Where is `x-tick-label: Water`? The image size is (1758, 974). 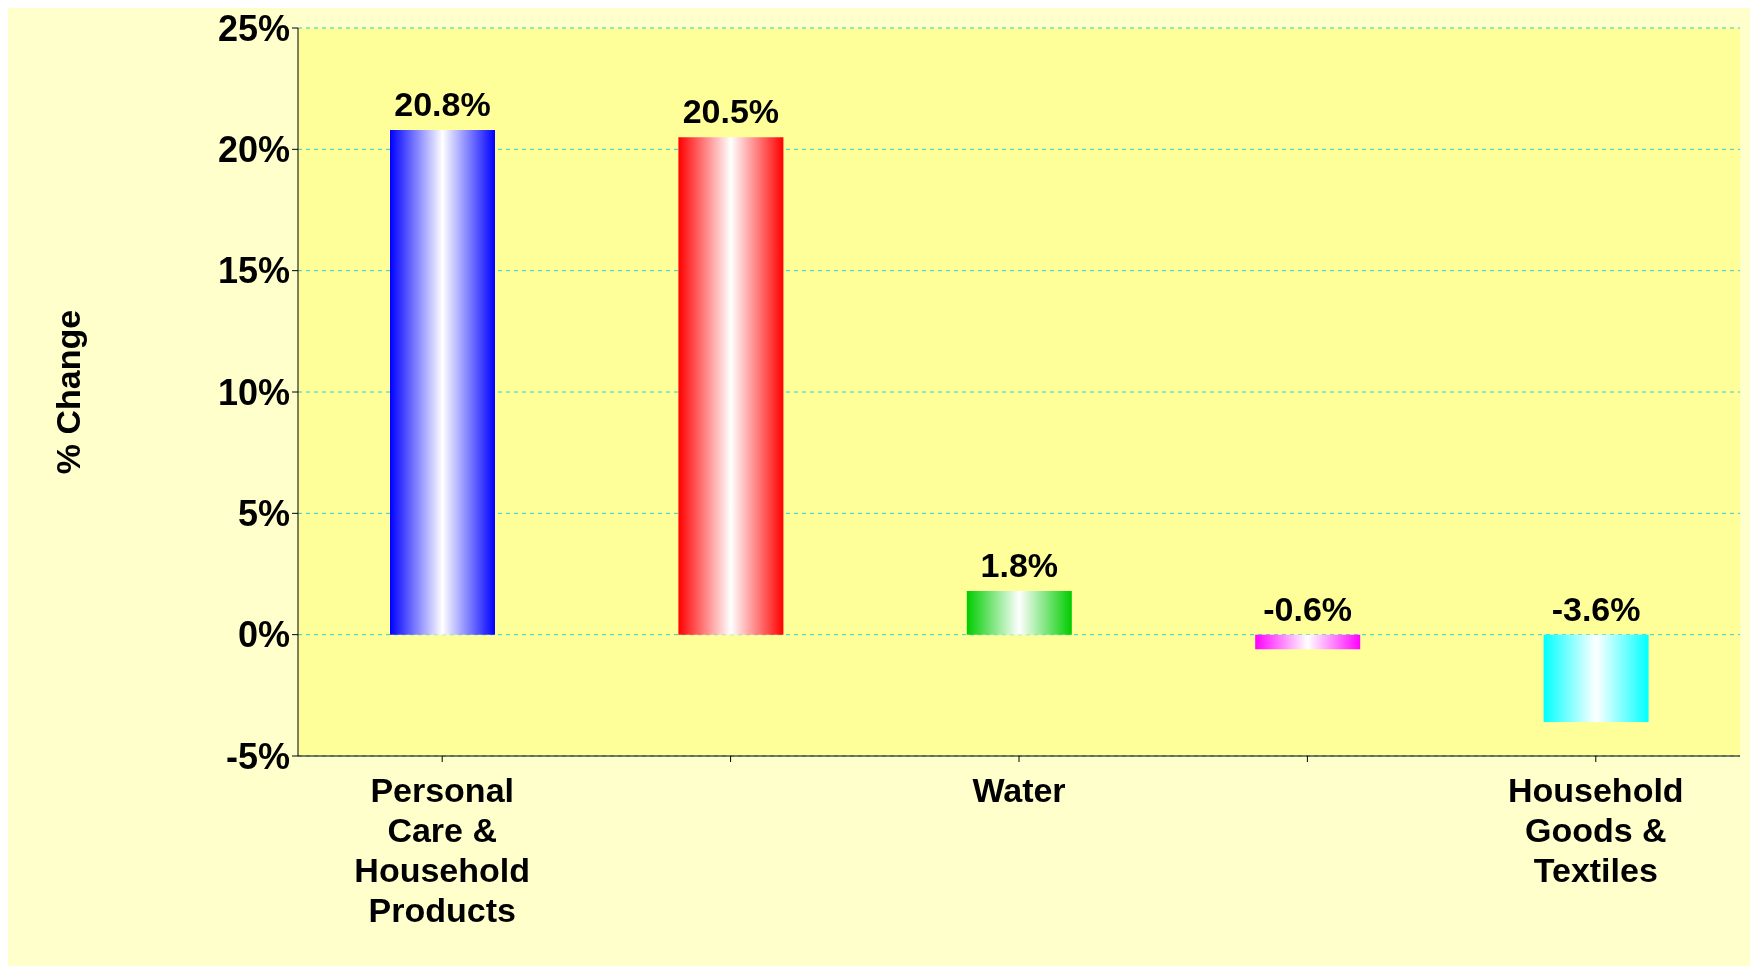
x-tick-label: Water is located at coordinates (1019, 790).